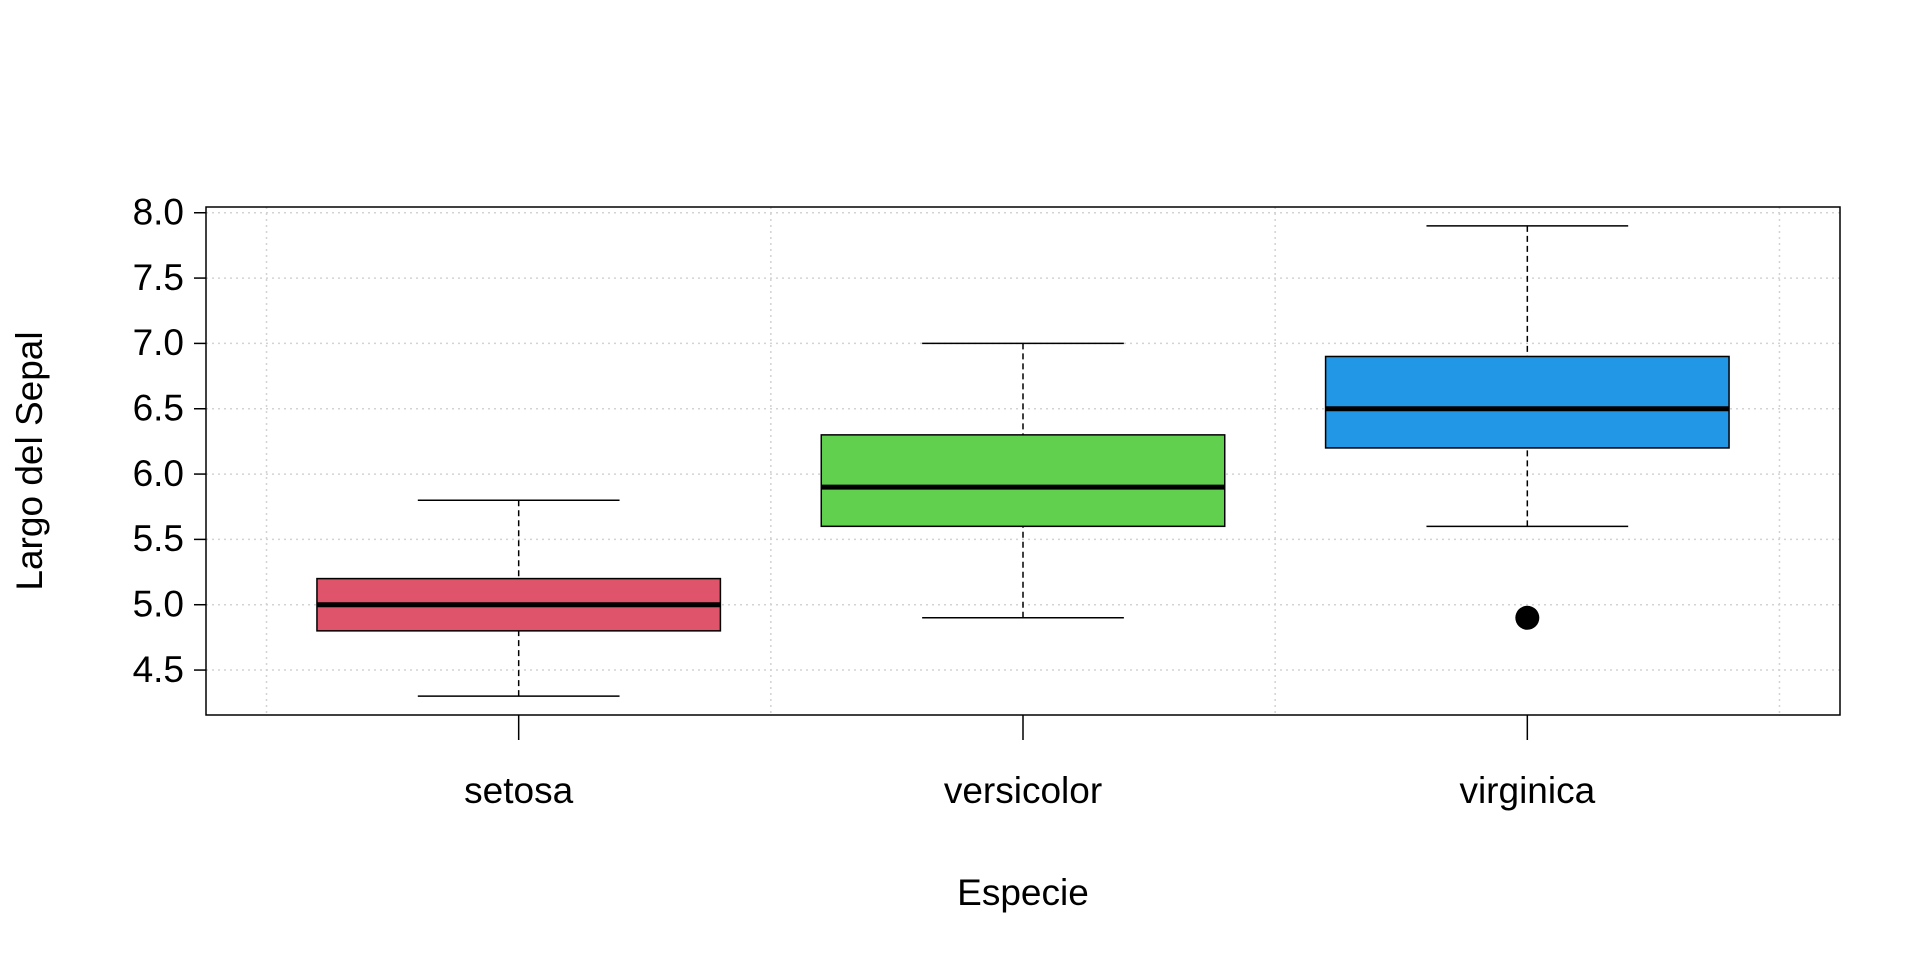  Describe the element at coordinates (158, 669) in the screenshot. I see `y-tick-label: 4.5` at that location.